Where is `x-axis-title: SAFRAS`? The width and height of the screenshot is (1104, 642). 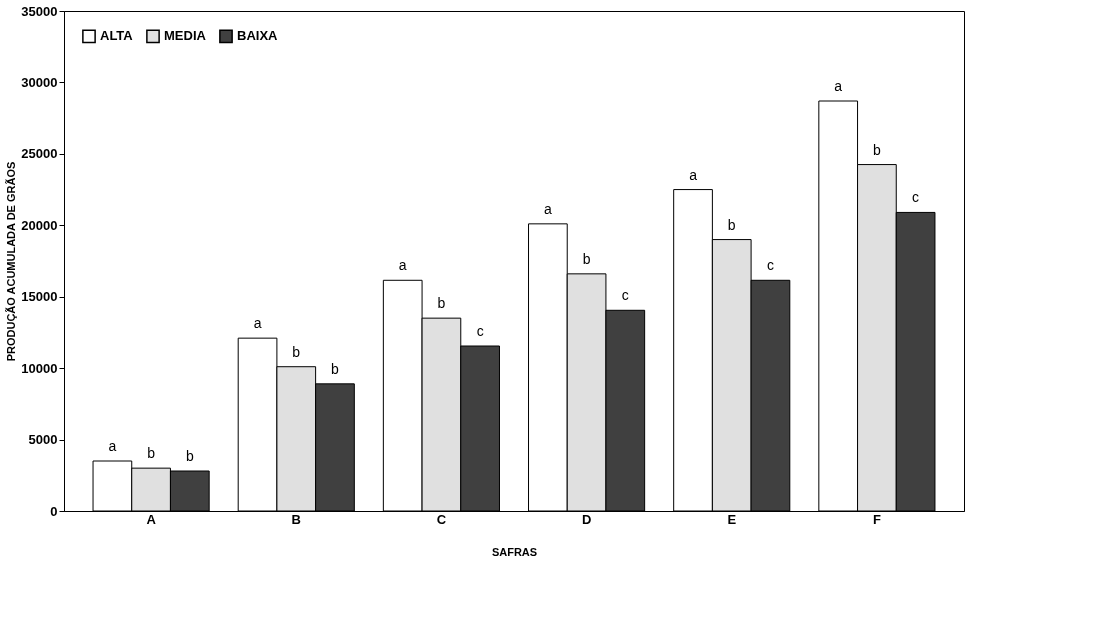 x-axis-title: SAFRAS is located at coordinates (514, 551).